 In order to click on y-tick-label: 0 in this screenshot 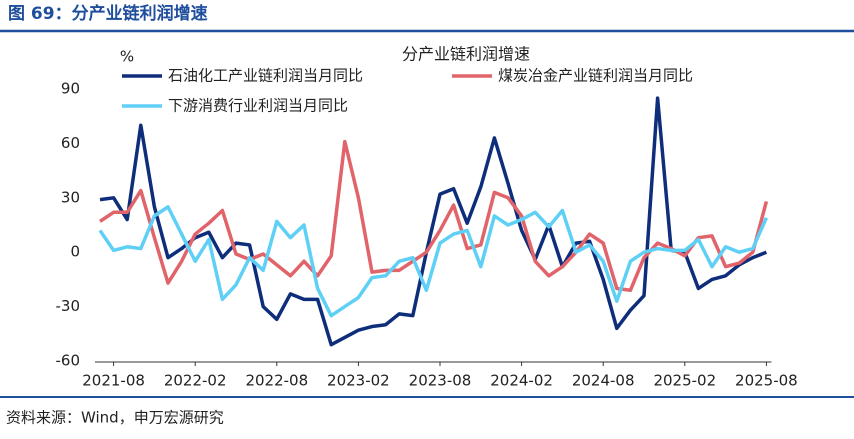, I will do `click(75, 252)`.